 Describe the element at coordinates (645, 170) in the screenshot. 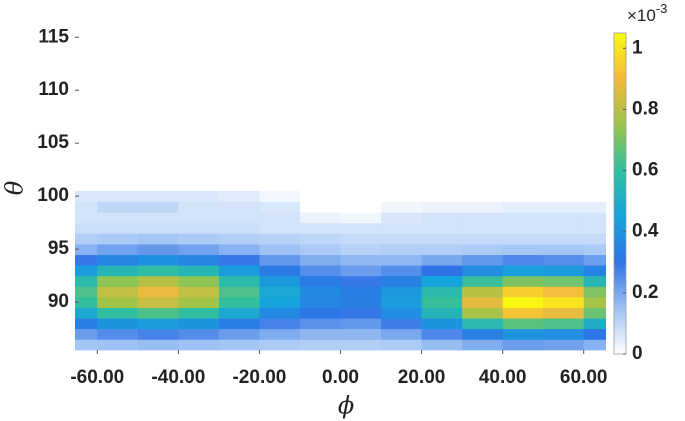

I see `colorbar-tick-label: 0.6` at that location.